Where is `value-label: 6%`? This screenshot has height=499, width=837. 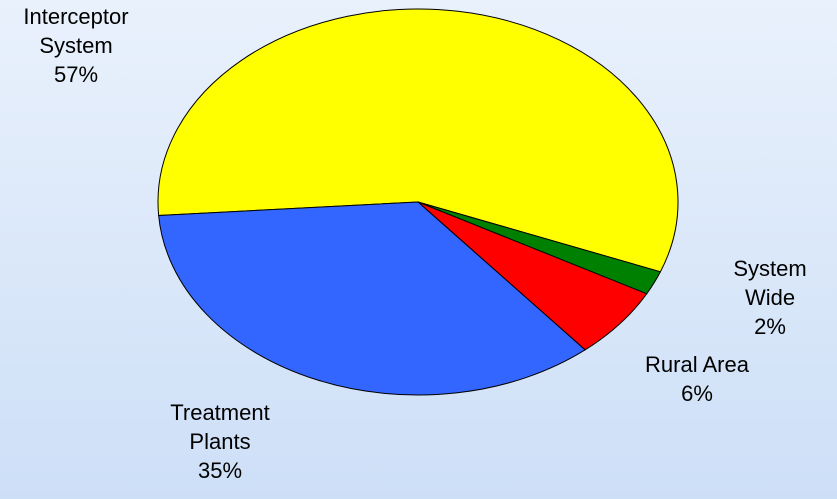 value-label: 6% is located at coordinates (697, 393).